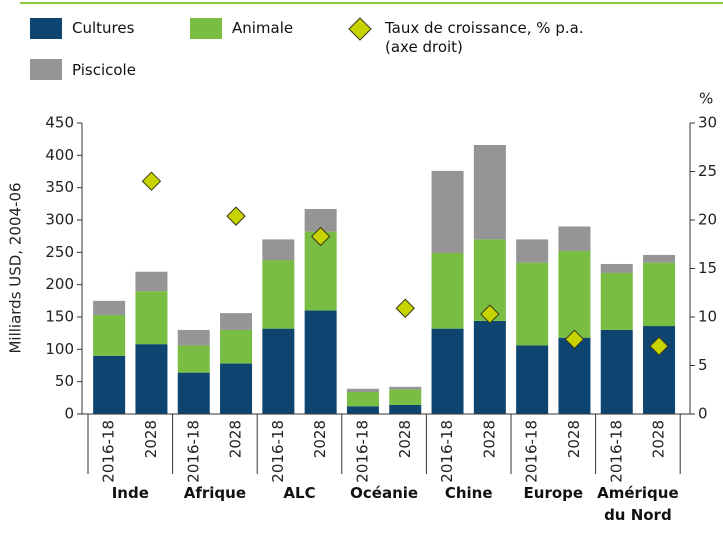  What do you see at coordinates (59, 252) in the screenshot?
I see `y-tick-label: 250` at bounding box center [59, 252].